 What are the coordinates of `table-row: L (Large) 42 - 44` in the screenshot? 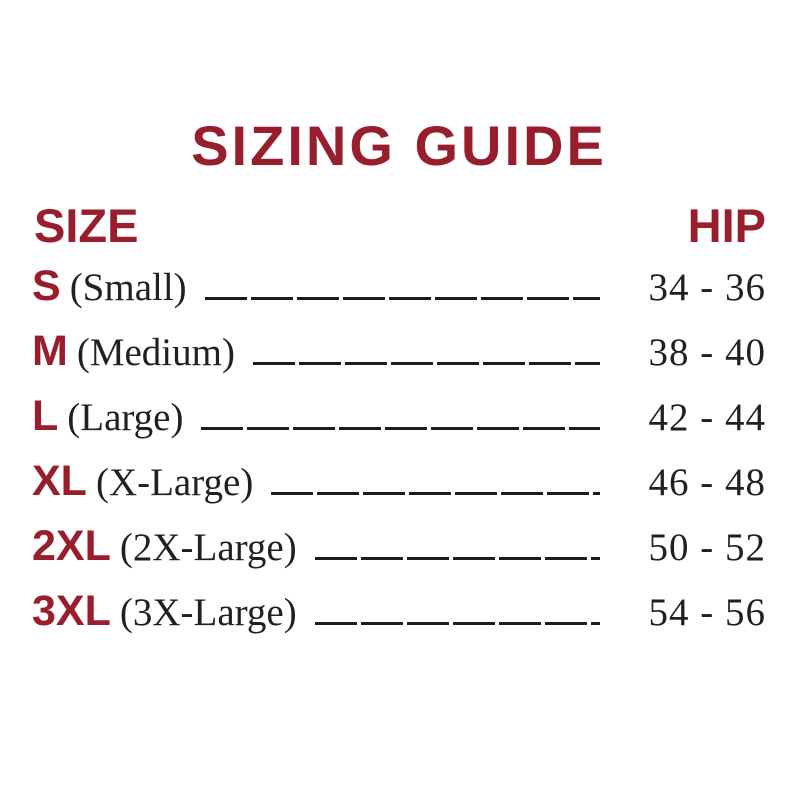 It's located at (399, 427).